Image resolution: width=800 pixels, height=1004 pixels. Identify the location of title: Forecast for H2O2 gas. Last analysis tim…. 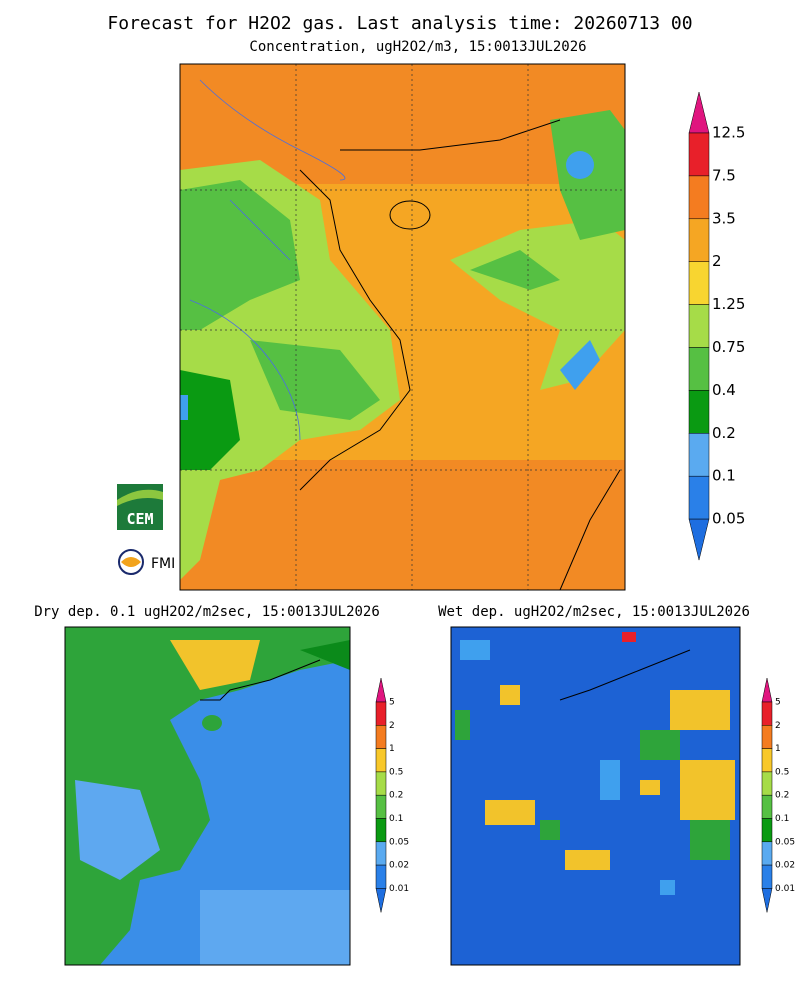
(399, 23).